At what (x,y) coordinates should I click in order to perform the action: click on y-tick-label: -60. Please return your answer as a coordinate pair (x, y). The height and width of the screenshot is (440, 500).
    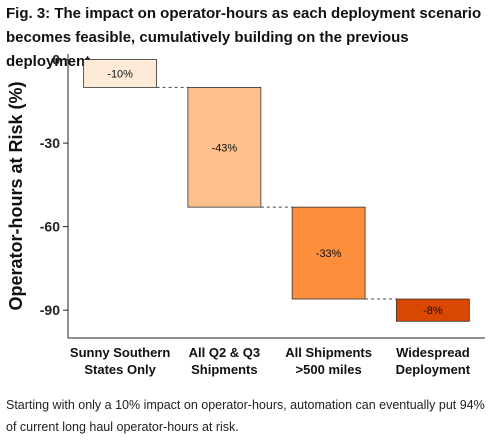
    Looking at the image, I should click on (50, 227).